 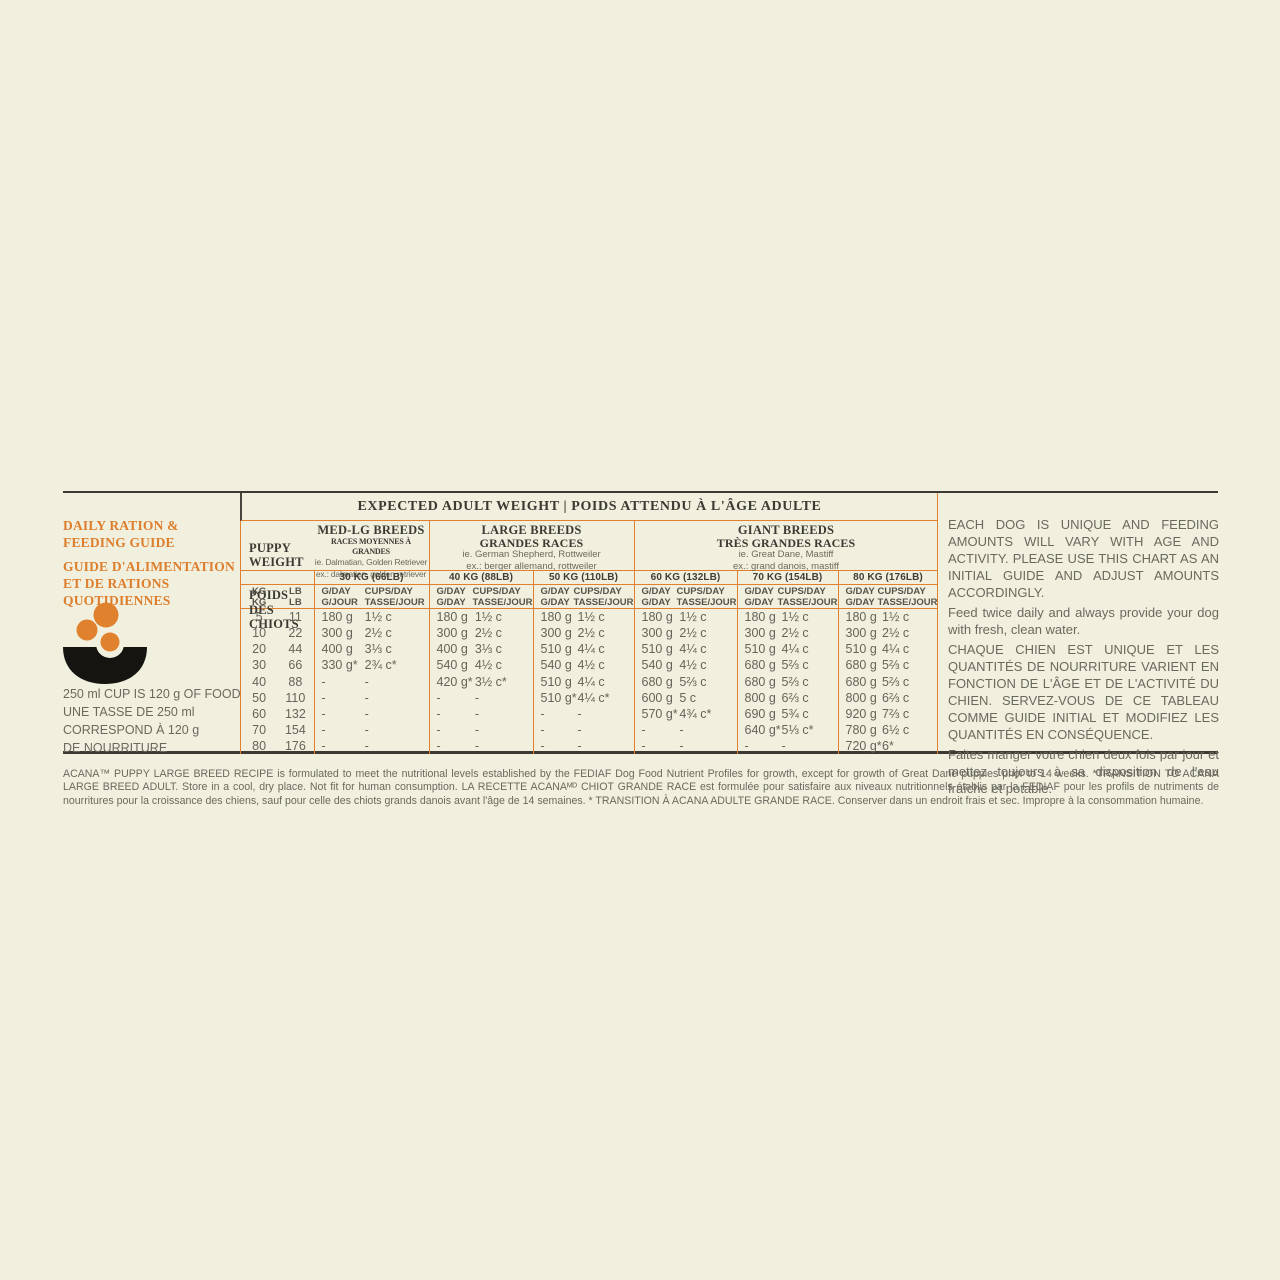 I want to click on grams-per-day-value: 180 g, so click(x=861, y=617).